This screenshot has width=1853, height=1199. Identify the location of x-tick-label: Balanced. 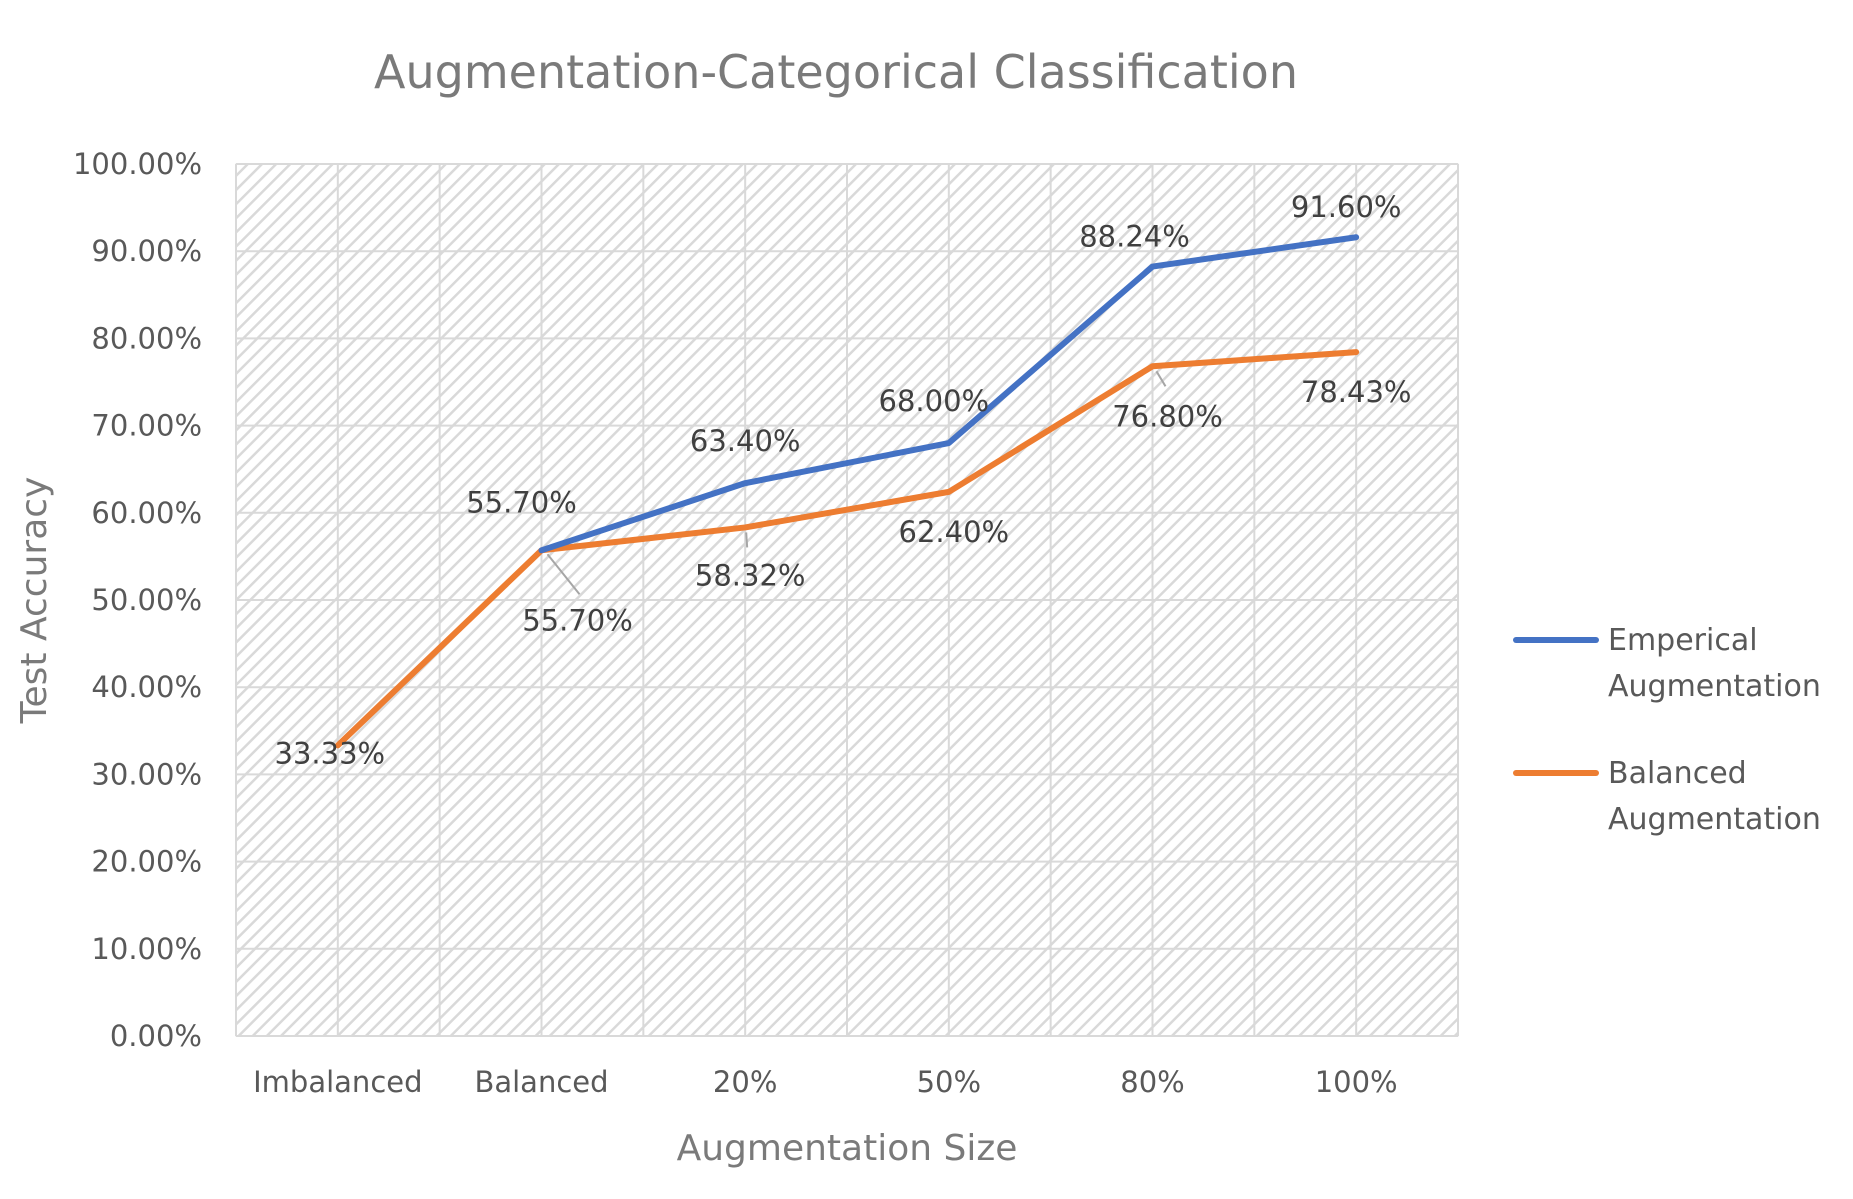
(541, 1082).